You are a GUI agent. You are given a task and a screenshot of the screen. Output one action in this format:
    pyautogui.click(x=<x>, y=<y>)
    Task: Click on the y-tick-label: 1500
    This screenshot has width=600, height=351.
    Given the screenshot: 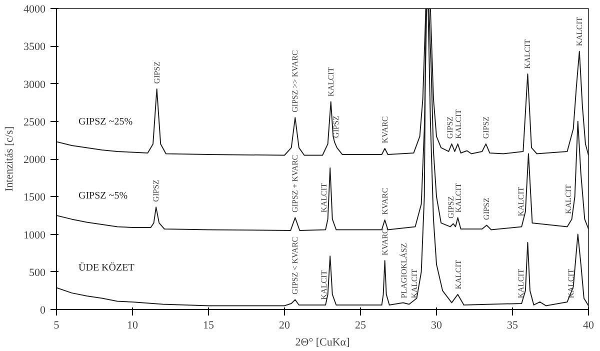 What is the action you would take?
    pyautogui.click(x=35, y=198)
    